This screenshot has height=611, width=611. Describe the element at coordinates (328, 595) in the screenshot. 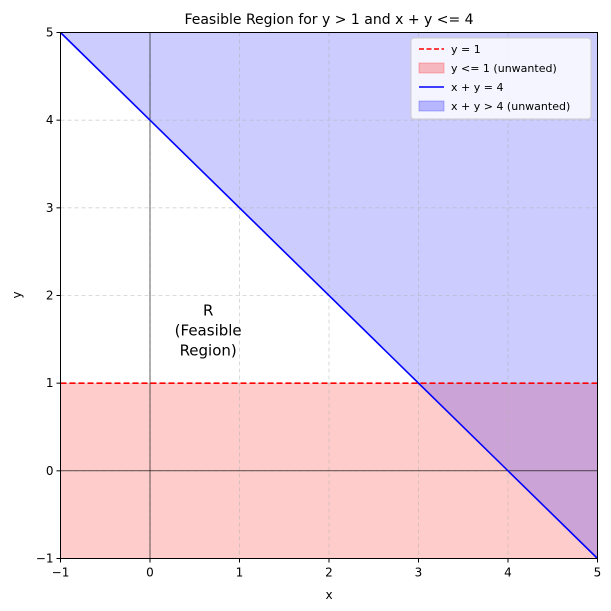

I see `x-axis-label: x` at that location.